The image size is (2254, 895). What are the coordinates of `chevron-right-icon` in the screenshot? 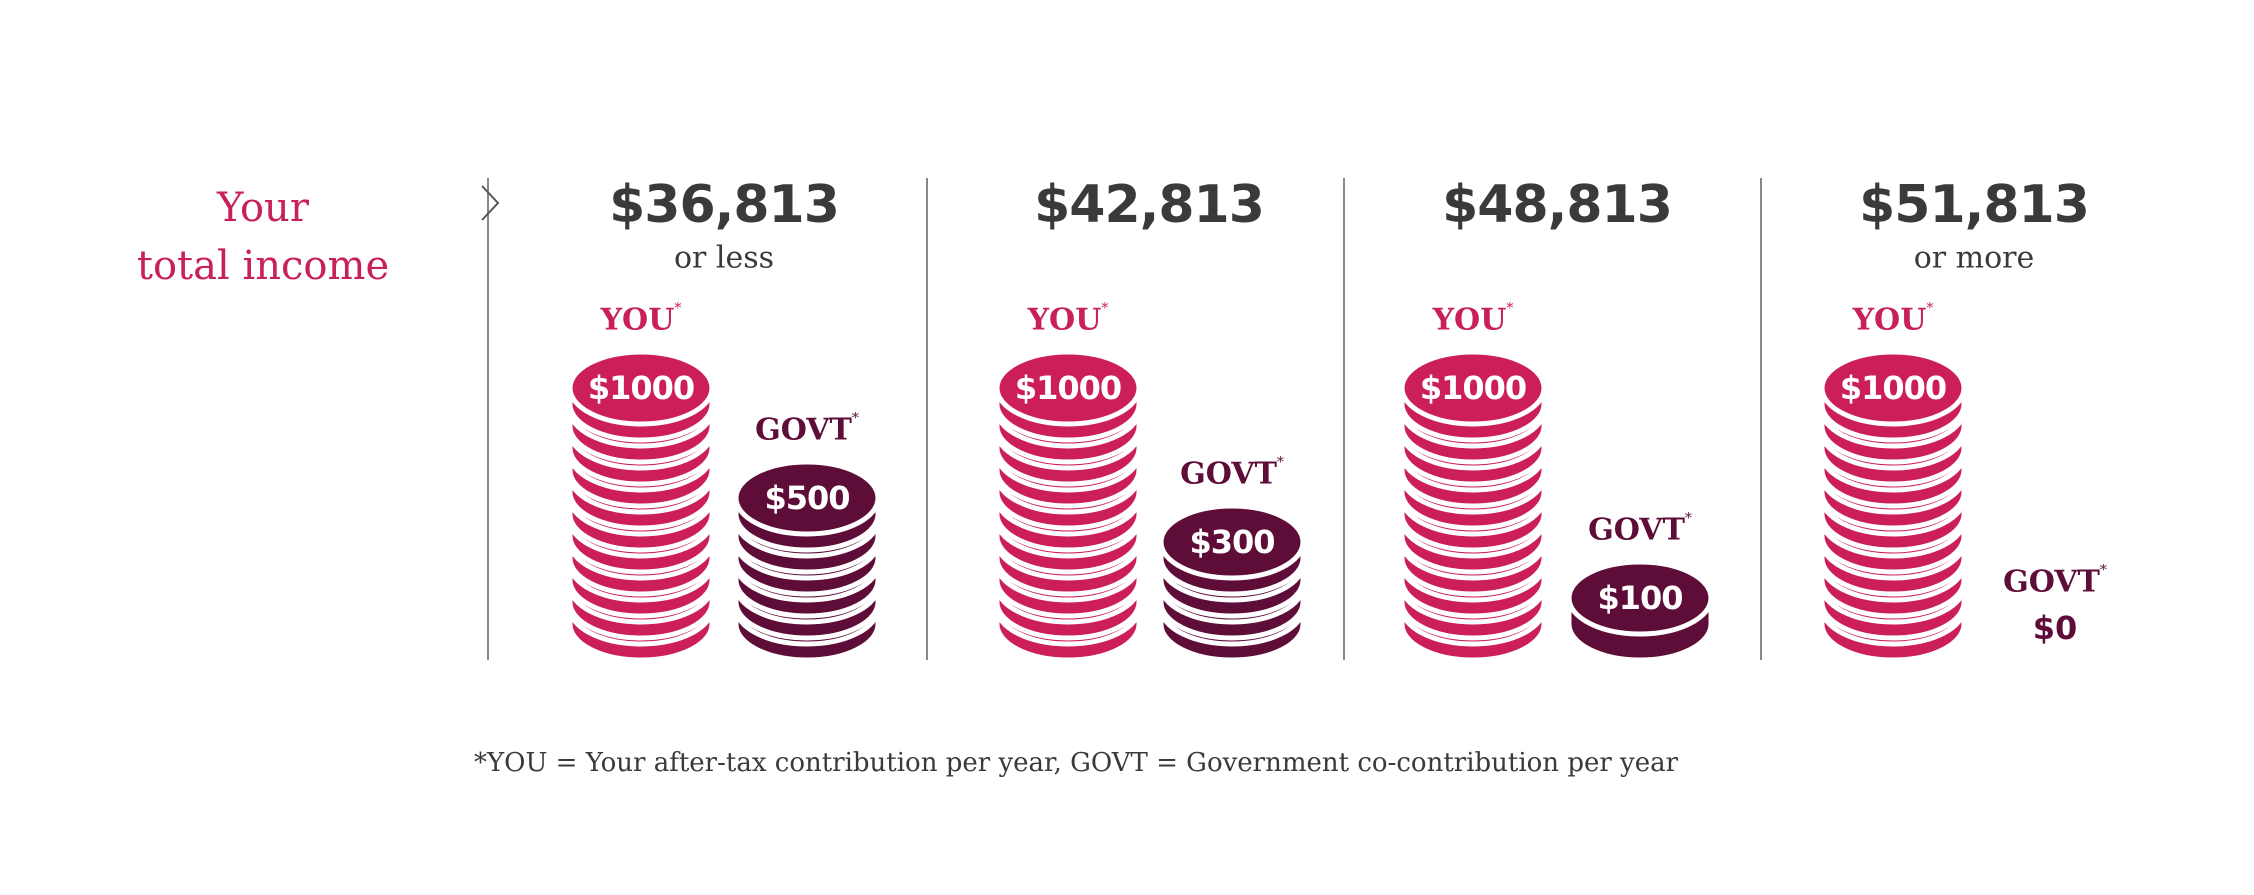 It's located at (490, 203).